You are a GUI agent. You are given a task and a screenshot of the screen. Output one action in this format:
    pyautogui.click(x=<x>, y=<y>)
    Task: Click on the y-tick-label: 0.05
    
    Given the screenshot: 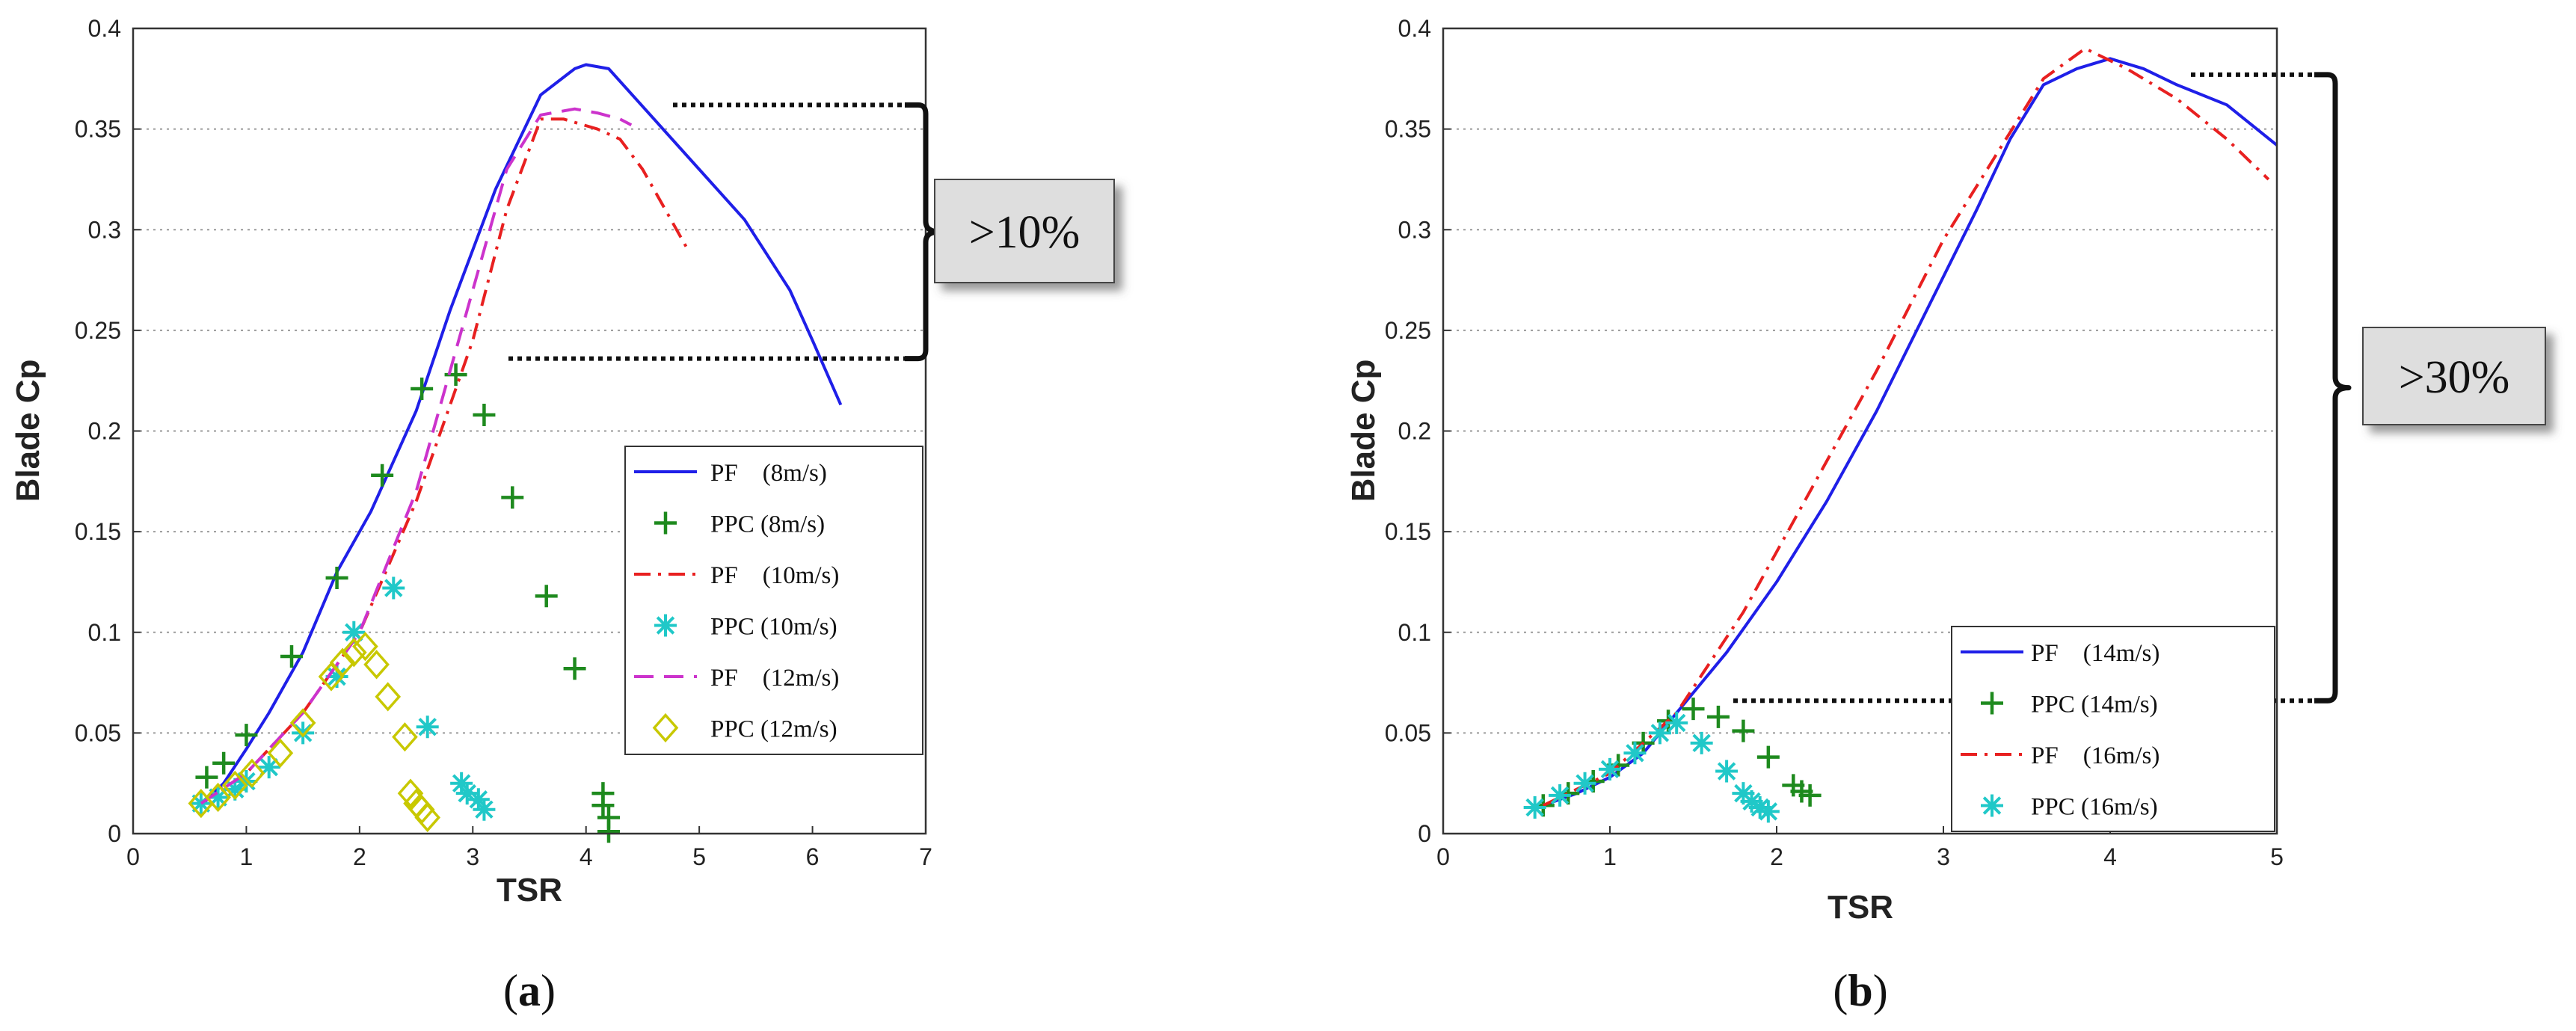 What is the action you would take?
    pyautogui.click(x=98, y=732)
    